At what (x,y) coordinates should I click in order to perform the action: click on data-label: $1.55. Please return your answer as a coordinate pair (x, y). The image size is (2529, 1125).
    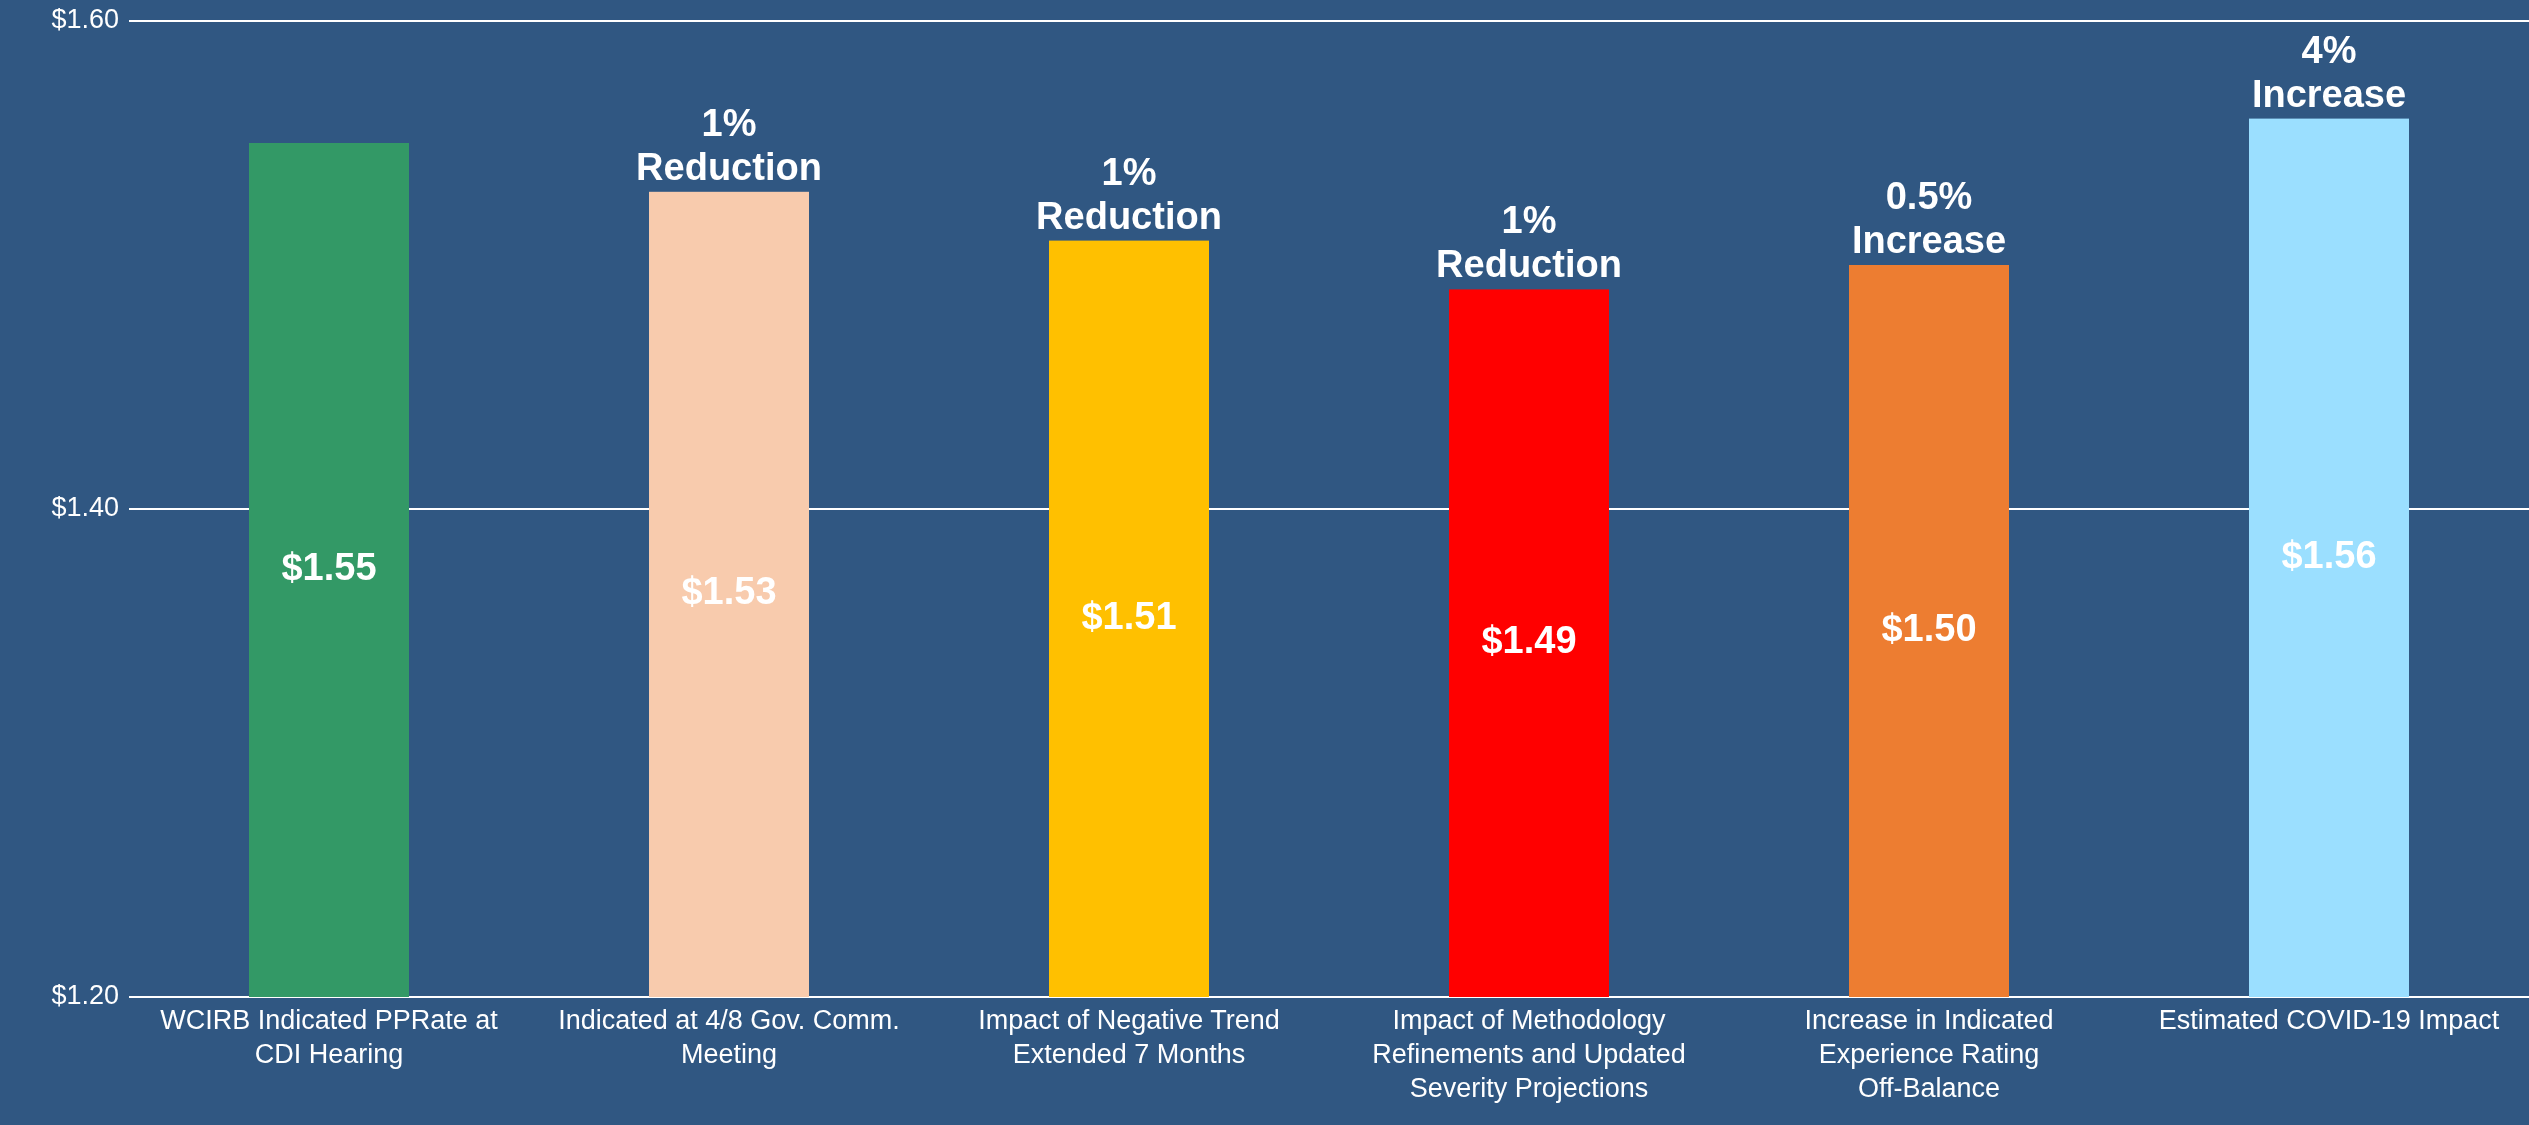
    Looking at the image, I should click on (329, 567).